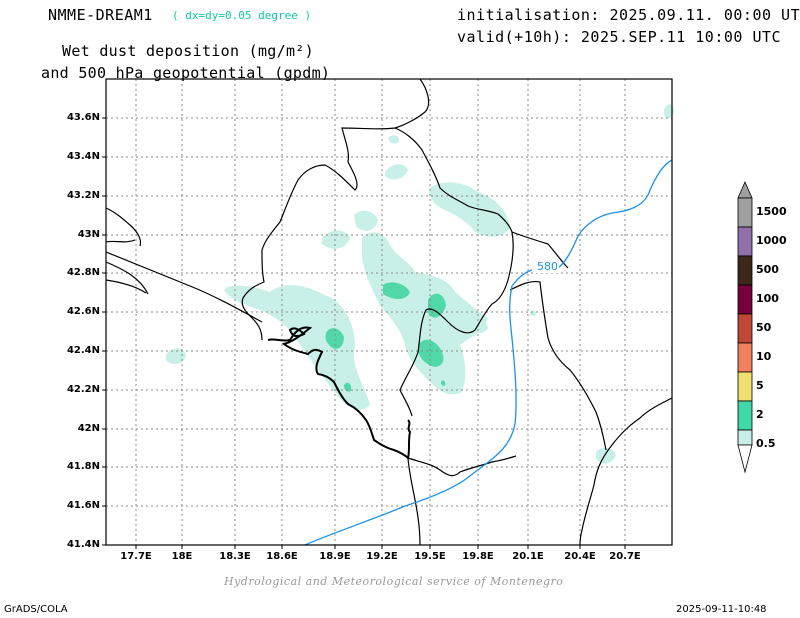 This screenshot has width=800, height=618. I want to click on legend-label: 100, so click(767, 298).